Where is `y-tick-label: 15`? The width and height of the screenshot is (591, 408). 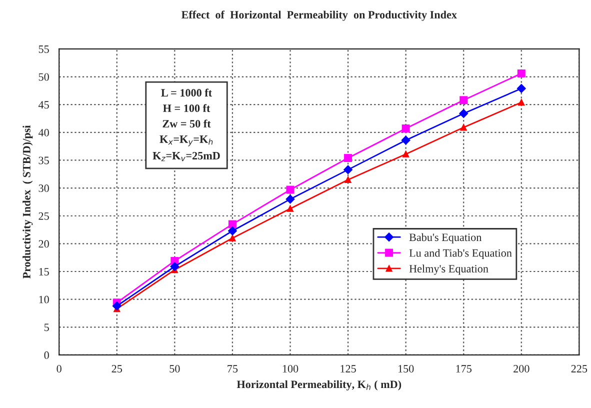
y-tick-label: 15 is located at coordinates (44, 272).